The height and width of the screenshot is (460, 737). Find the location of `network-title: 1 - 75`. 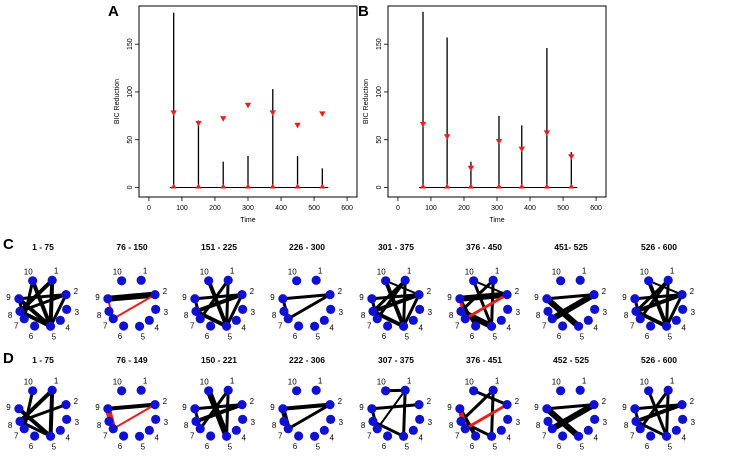

network-title: 1 - 75 is located at coordinates (43, 360).